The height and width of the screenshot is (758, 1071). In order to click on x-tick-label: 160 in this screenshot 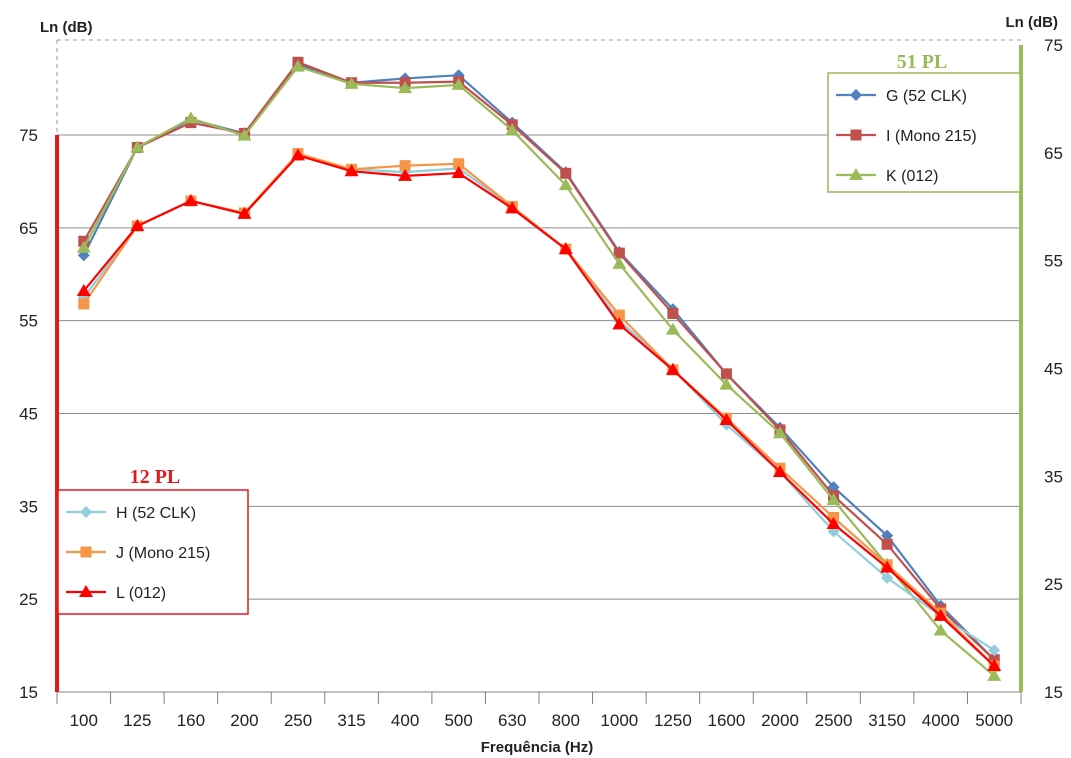, I will do `click(191, 720)`.